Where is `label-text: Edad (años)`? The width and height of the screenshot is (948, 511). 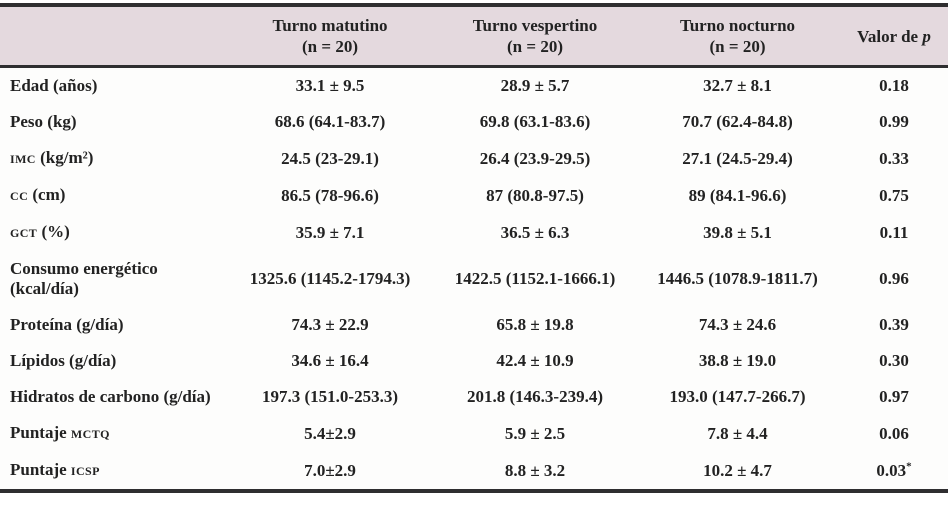 label-text: Edad (años) is located at coordinates (54, 85).